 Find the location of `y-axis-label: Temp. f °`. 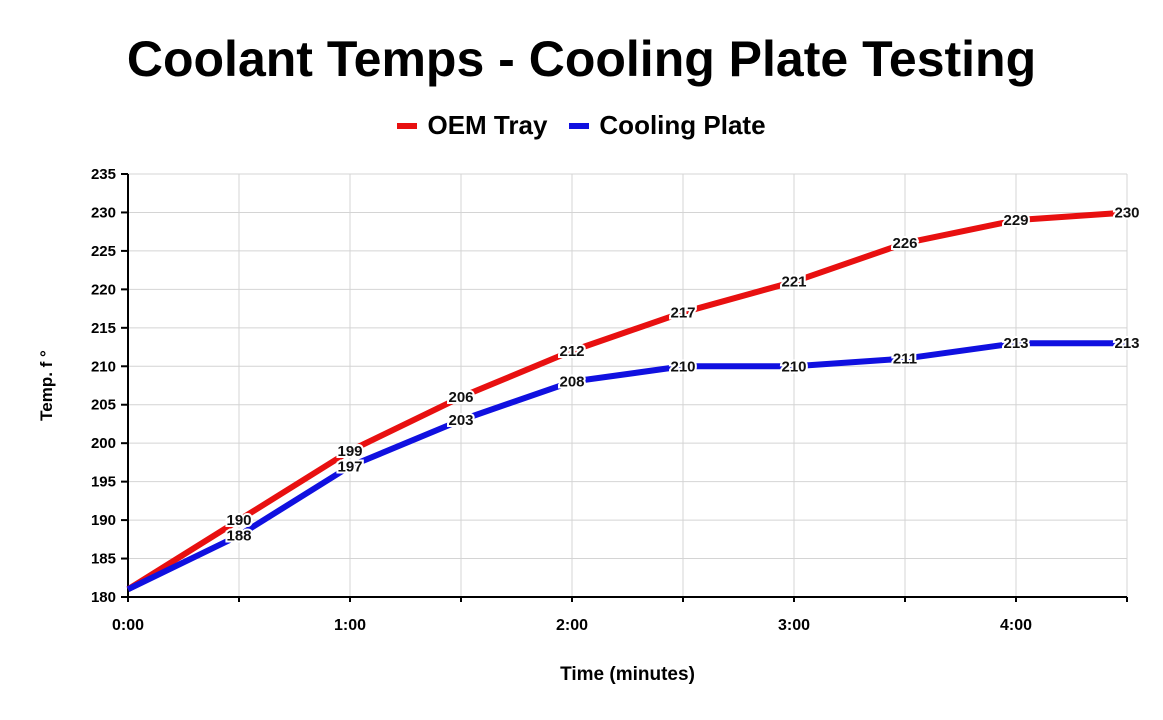

y-axis-label: Temp. f ° is located at coordinates (46, 385).